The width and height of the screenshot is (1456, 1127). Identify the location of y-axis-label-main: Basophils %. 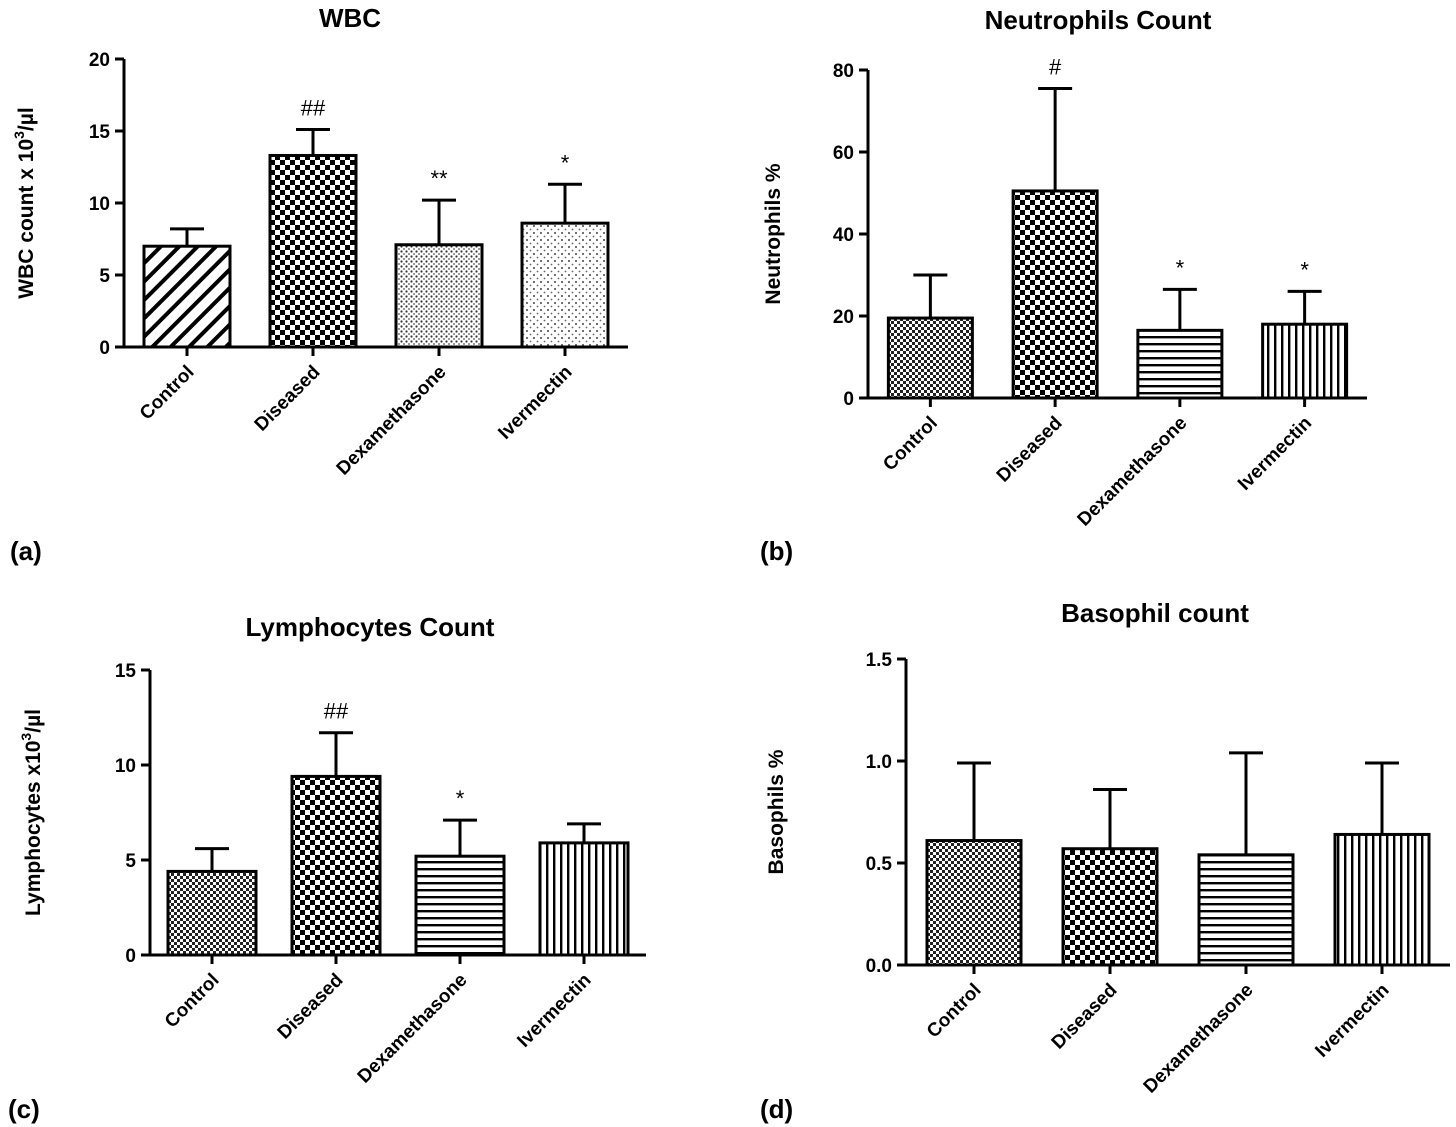
(776, 811).